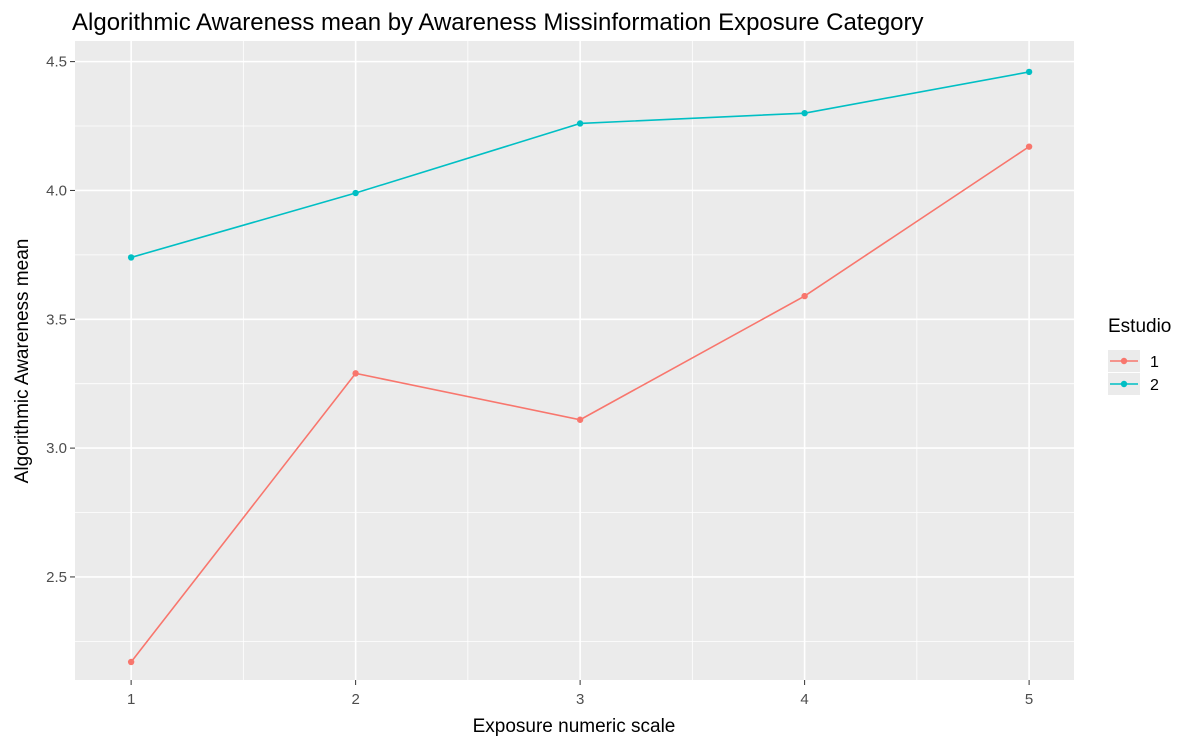 This screenshot has height=747, width=1203. I want to click on legend: Estudio 1 2, so click(1139, 355).